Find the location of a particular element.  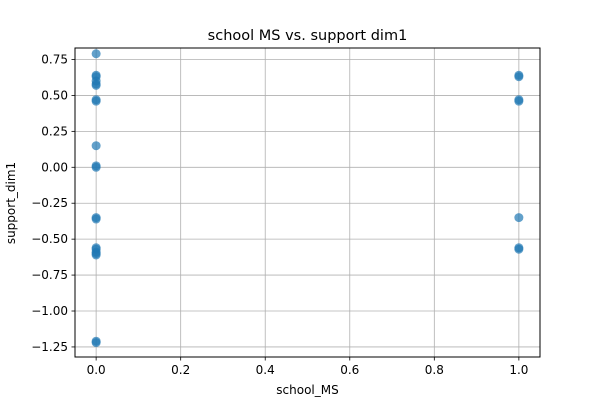

y-tick-label: −0.50 is located at coordinates (49, 239).